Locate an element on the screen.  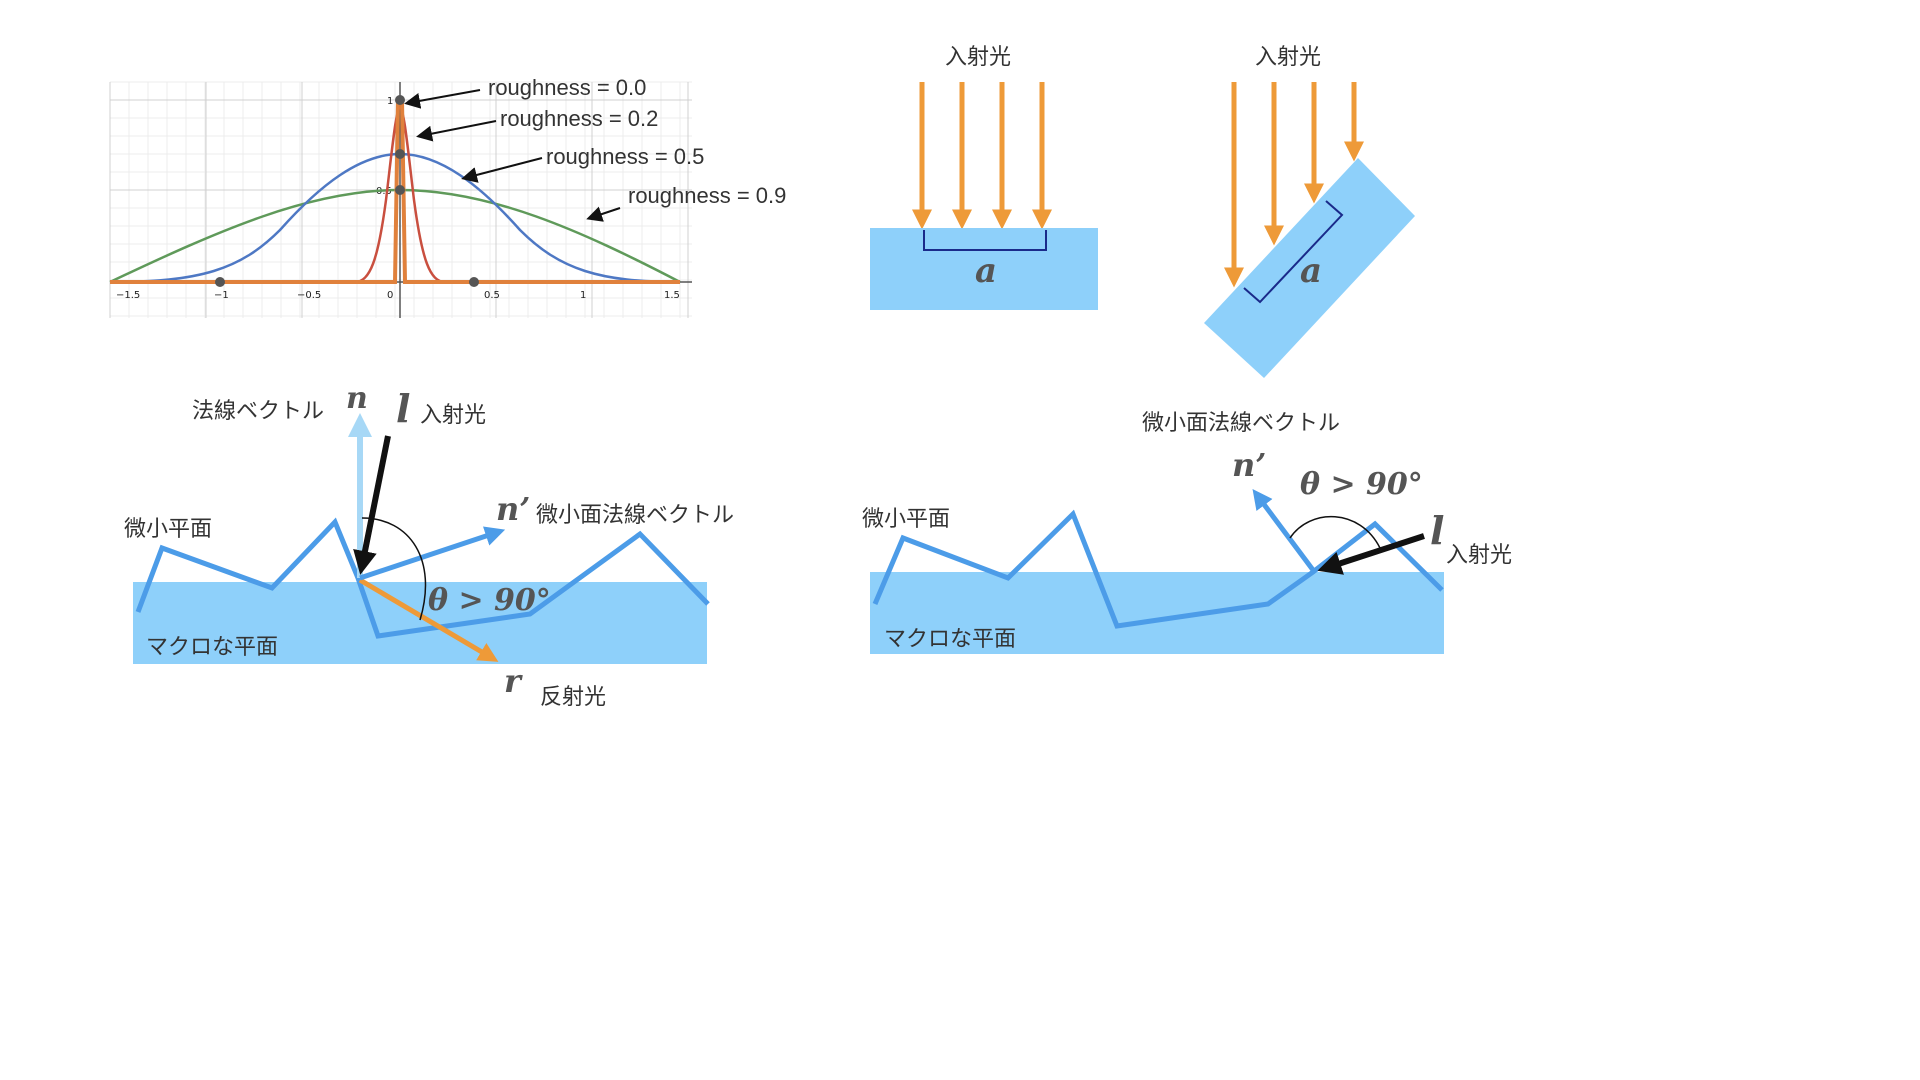
x-tick-label: 0 is located at coordinates (390, 295).